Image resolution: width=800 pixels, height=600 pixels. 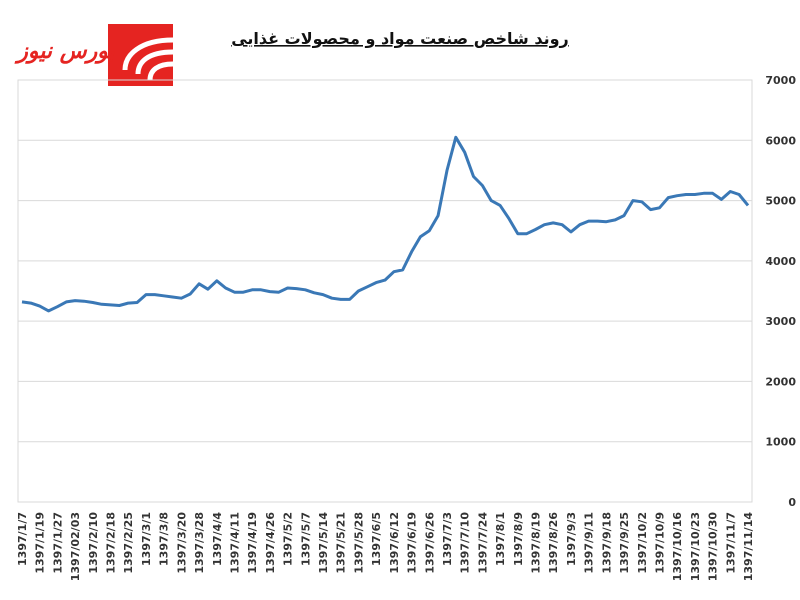 I want to click on x-tick-label: 1397/10/23, so click(x=695, y=546).